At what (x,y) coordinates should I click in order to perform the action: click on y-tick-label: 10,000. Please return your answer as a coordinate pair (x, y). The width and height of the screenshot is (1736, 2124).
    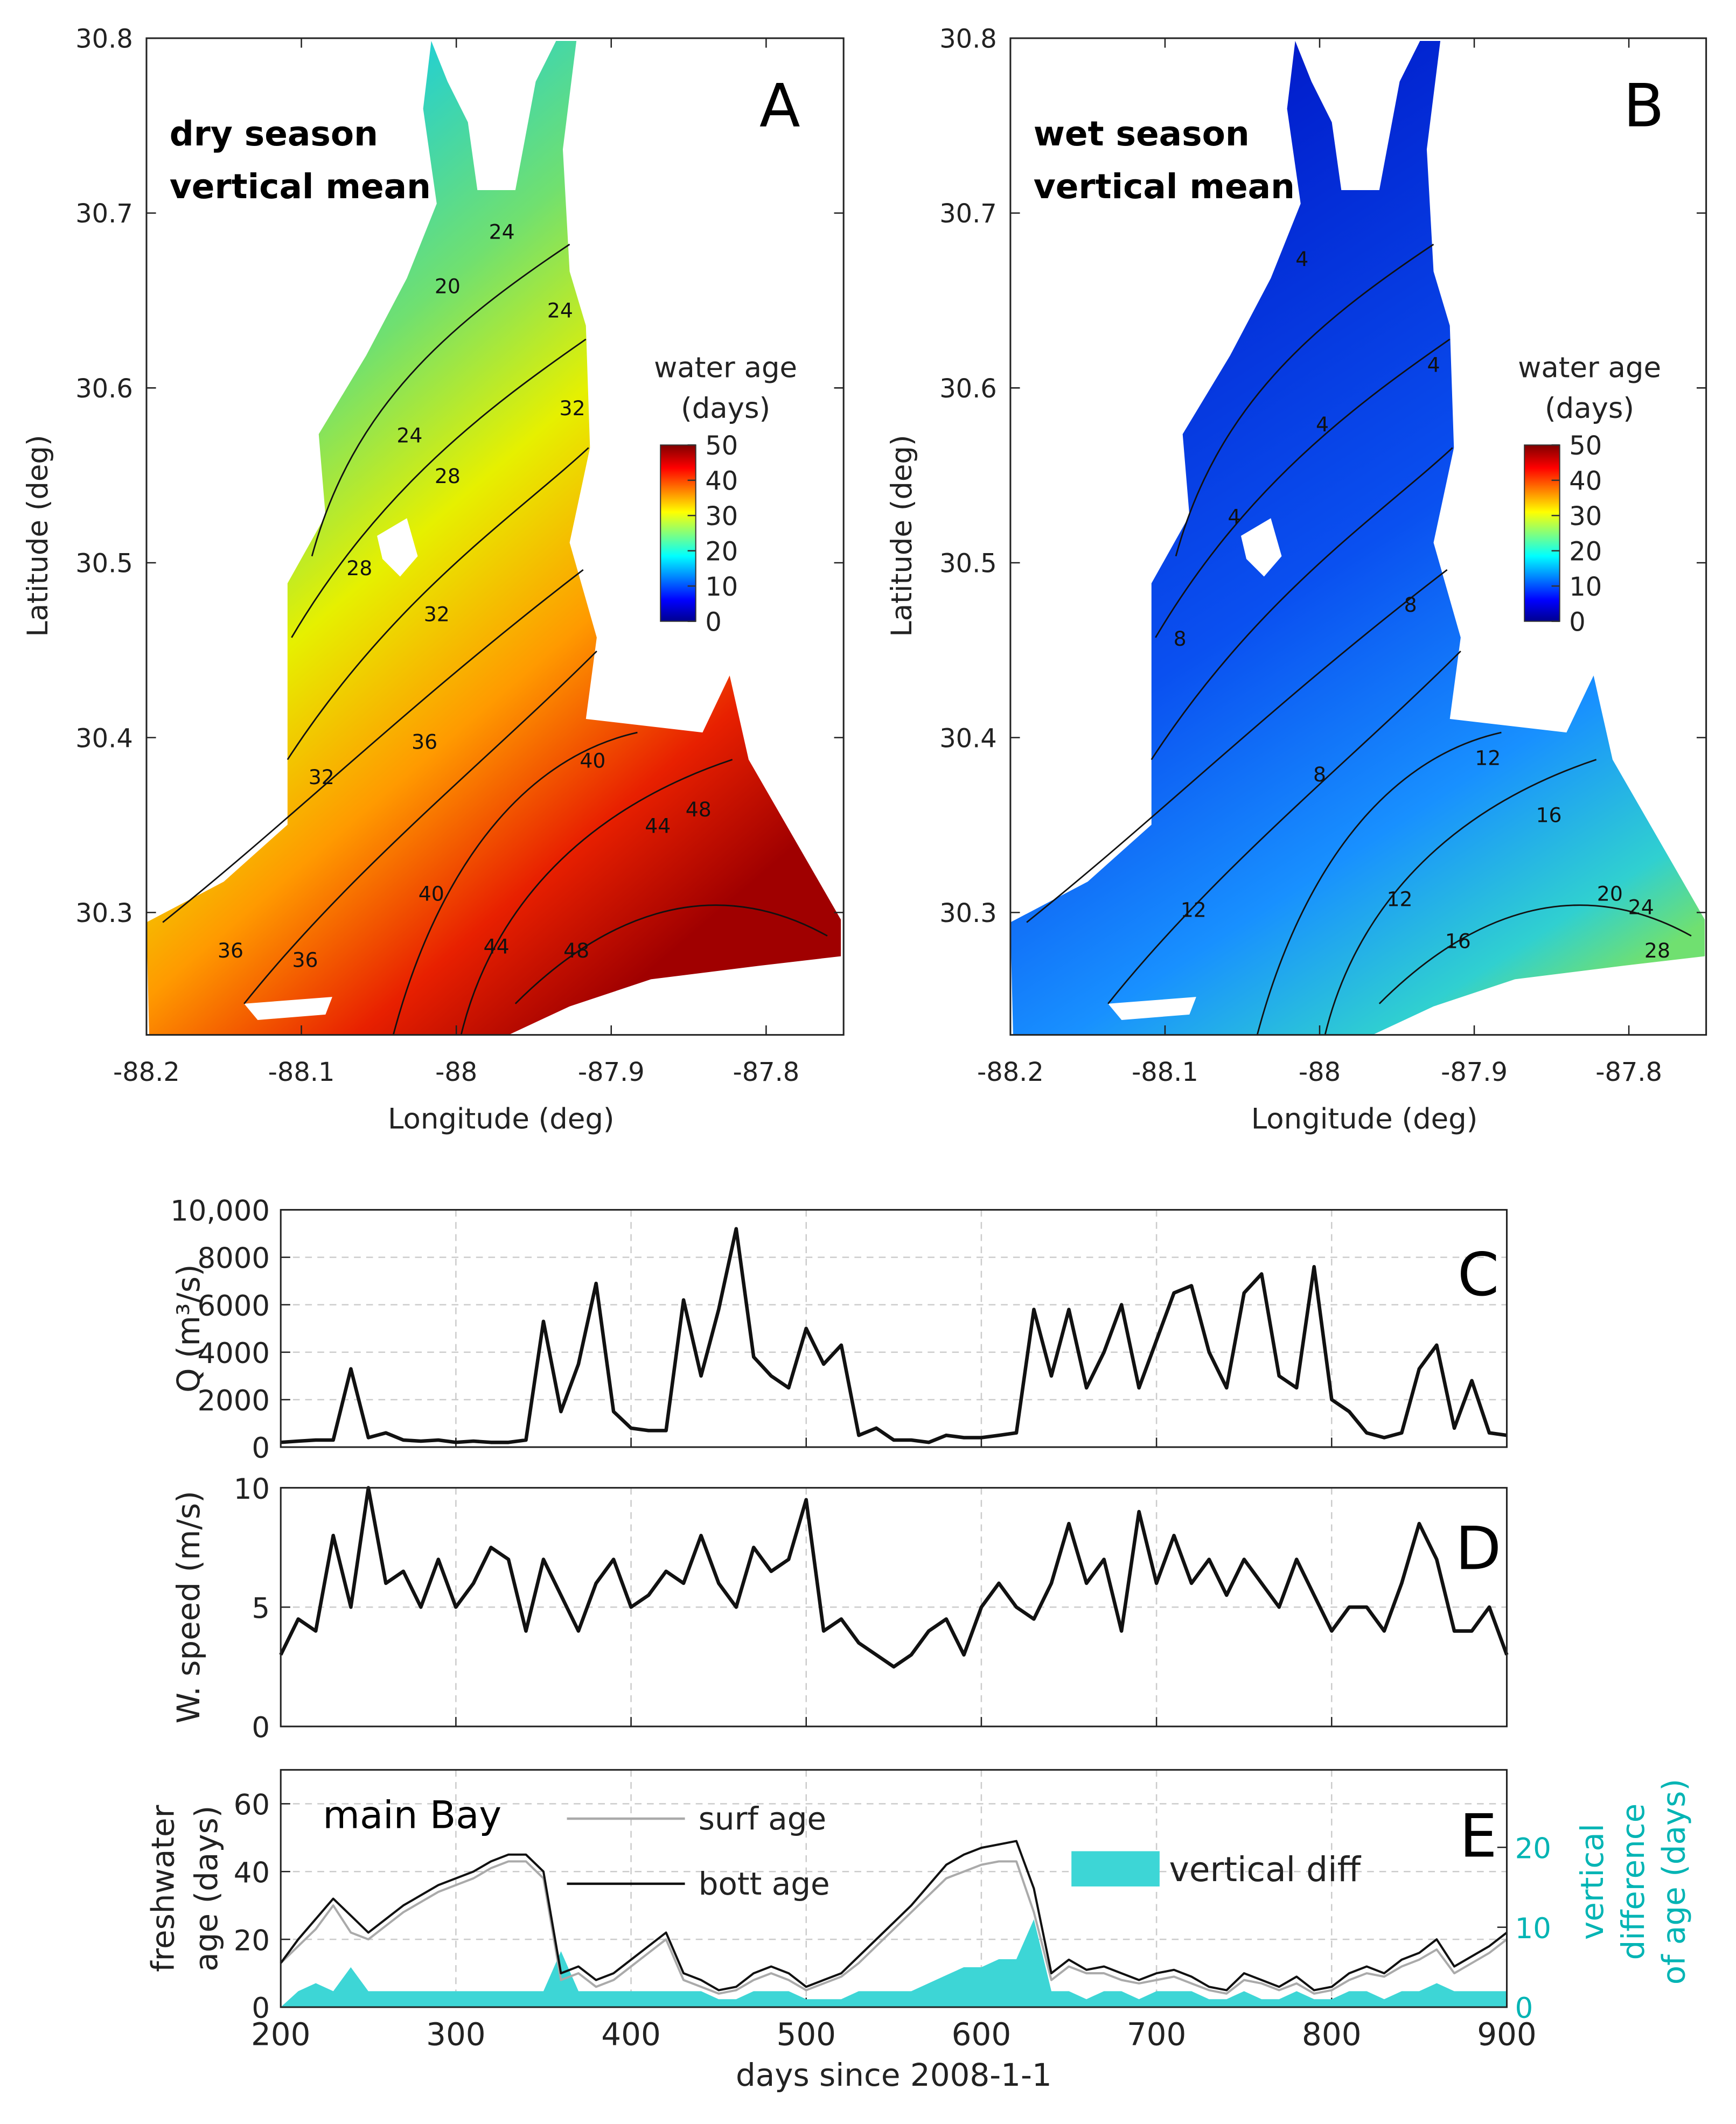
    Looking at the image, I should click on (220, 1211).